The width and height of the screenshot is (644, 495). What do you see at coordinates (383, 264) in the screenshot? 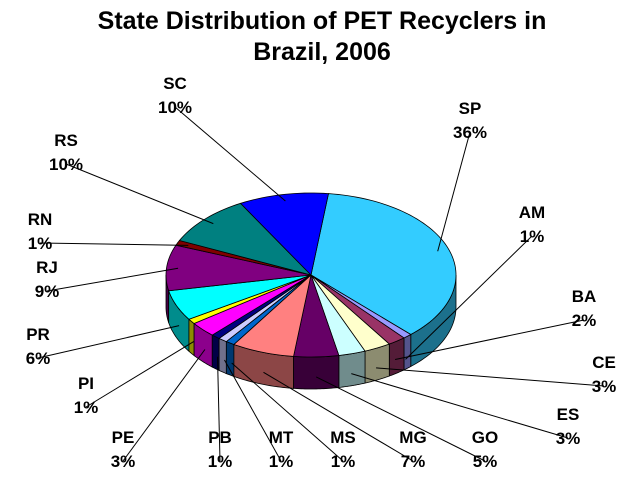
I see `slice-sp` at bounding box center [383, 264].